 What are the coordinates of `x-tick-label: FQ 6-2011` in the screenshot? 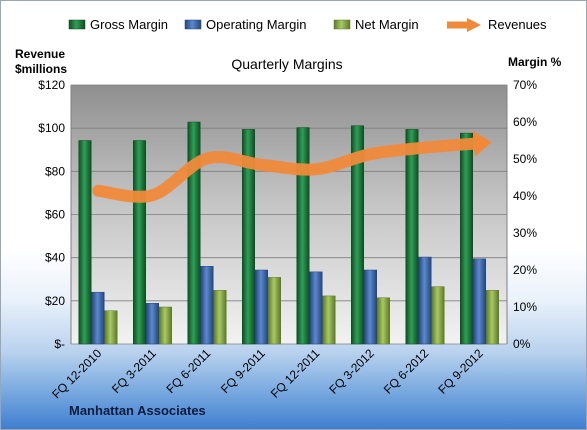 It's located at (189, 371).